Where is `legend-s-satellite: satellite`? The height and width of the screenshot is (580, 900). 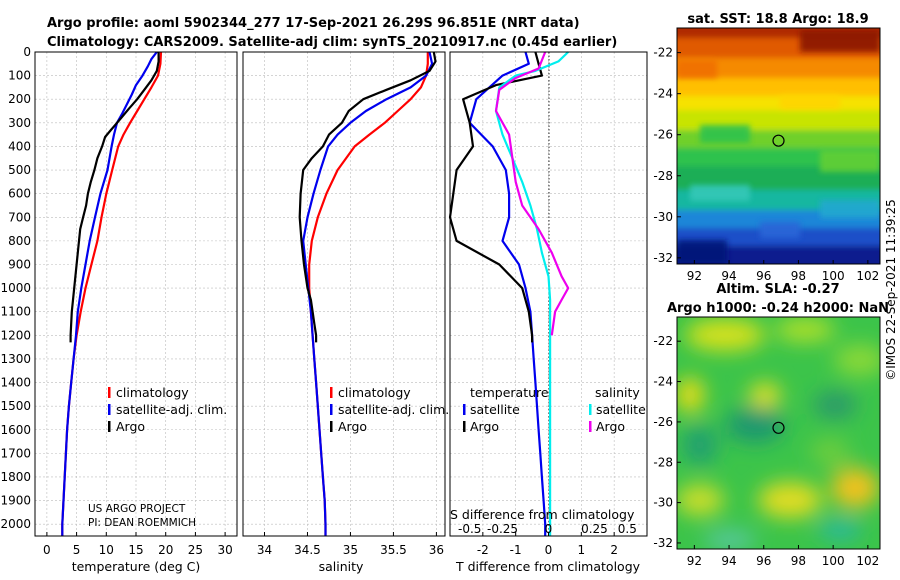
legend-s-satellite: satellite is located at coordinates (621, 409).